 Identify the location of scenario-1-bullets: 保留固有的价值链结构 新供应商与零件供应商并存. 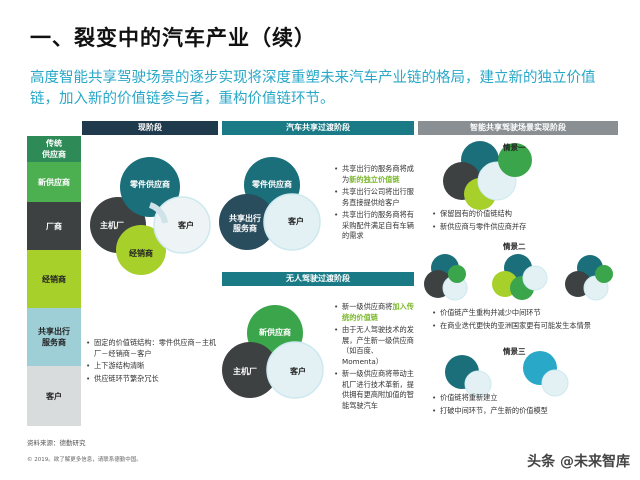
(524, 221).